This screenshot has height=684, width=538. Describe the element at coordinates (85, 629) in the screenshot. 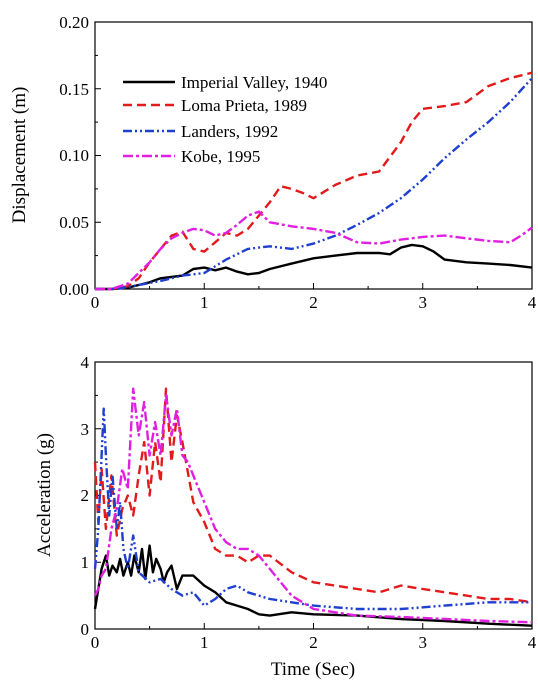

I see `acceleration-y-tick-label: 0` at that location.